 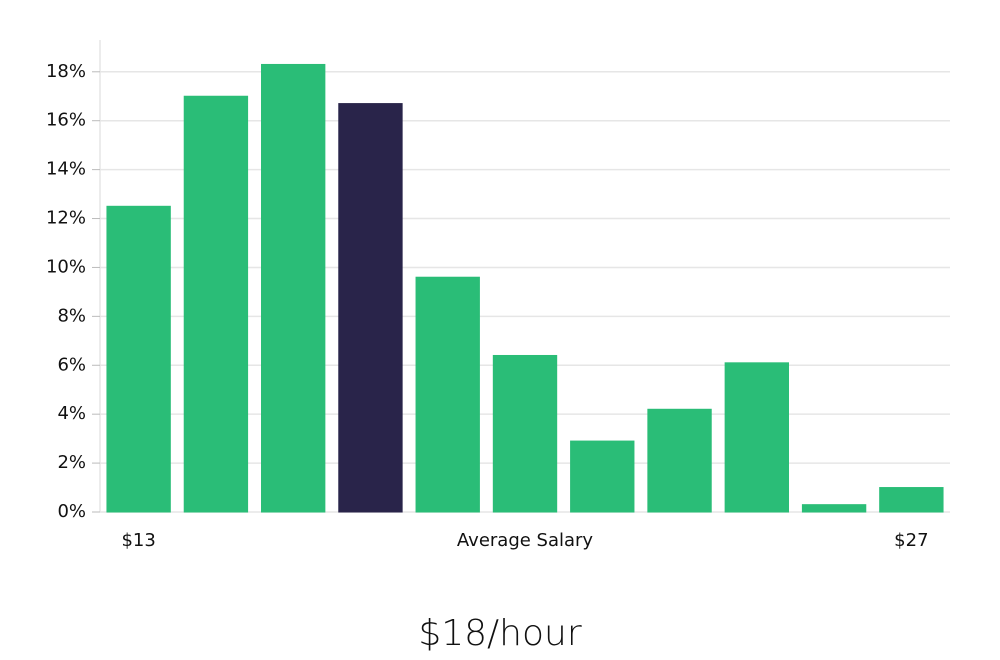 What do you see at coordinates (500, 633) in the screenshot?
I see `caption: $18/hour` at bounding box center [500, 633].